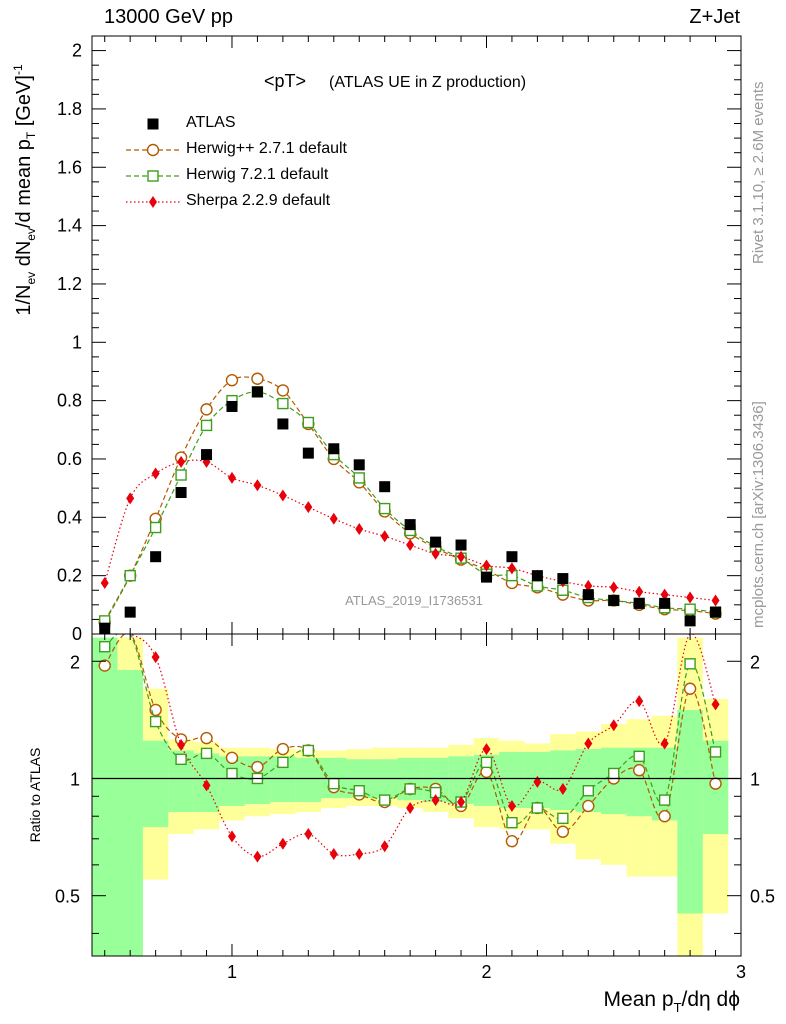  I want to click on y-tick-label: 0, so click(77, 634).